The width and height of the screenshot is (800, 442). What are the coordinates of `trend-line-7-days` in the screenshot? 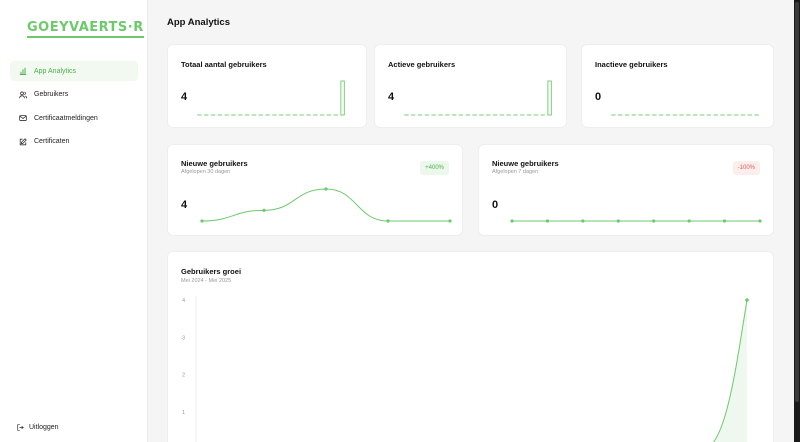 It's located at (636, 221).